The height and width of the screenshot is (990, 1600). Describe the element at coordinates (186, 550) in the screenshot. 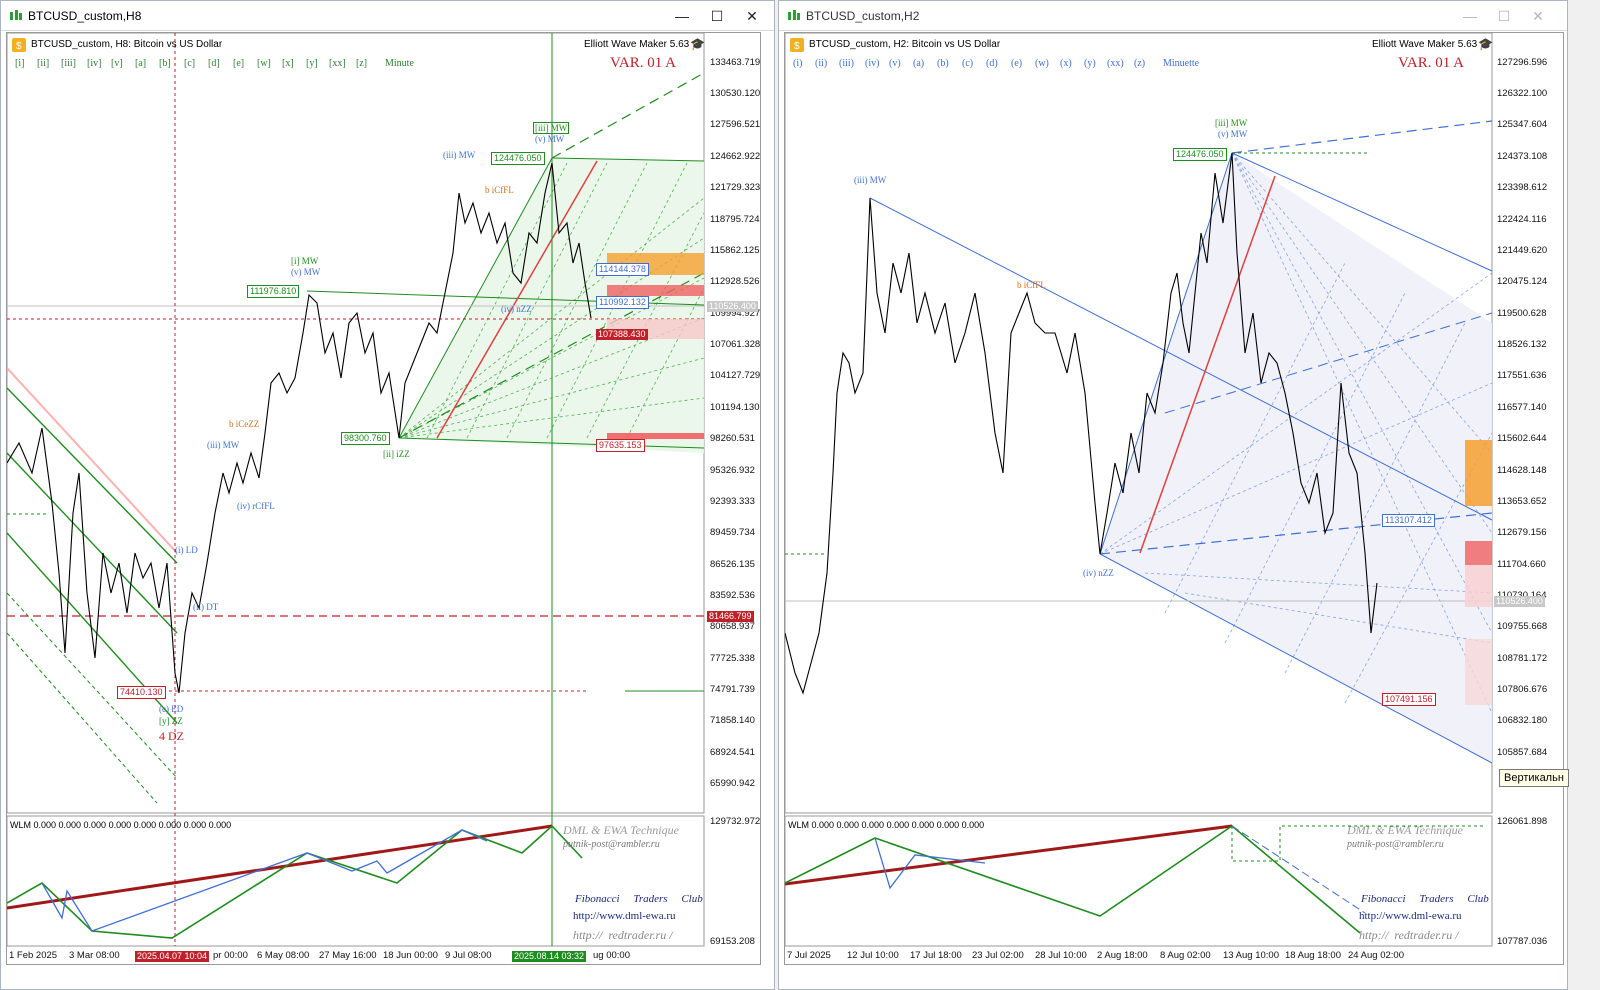

I see `wave-label: (i) LD` at that location.